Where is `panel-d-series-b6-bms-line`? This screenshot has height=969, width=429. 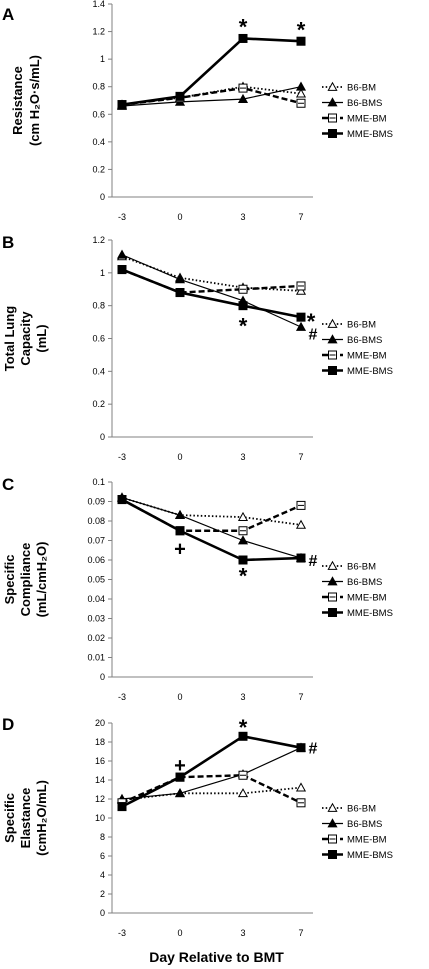
panel-d-series-b6-bms-line is located at coordinates (211, 773).